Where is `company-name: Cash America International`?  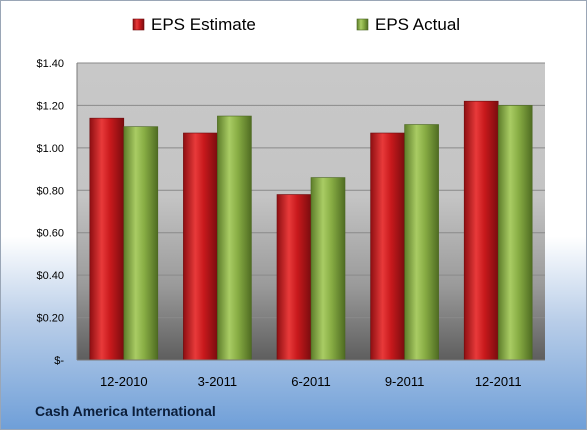
company-name: Cash America International is located at coordinates (125, 411).